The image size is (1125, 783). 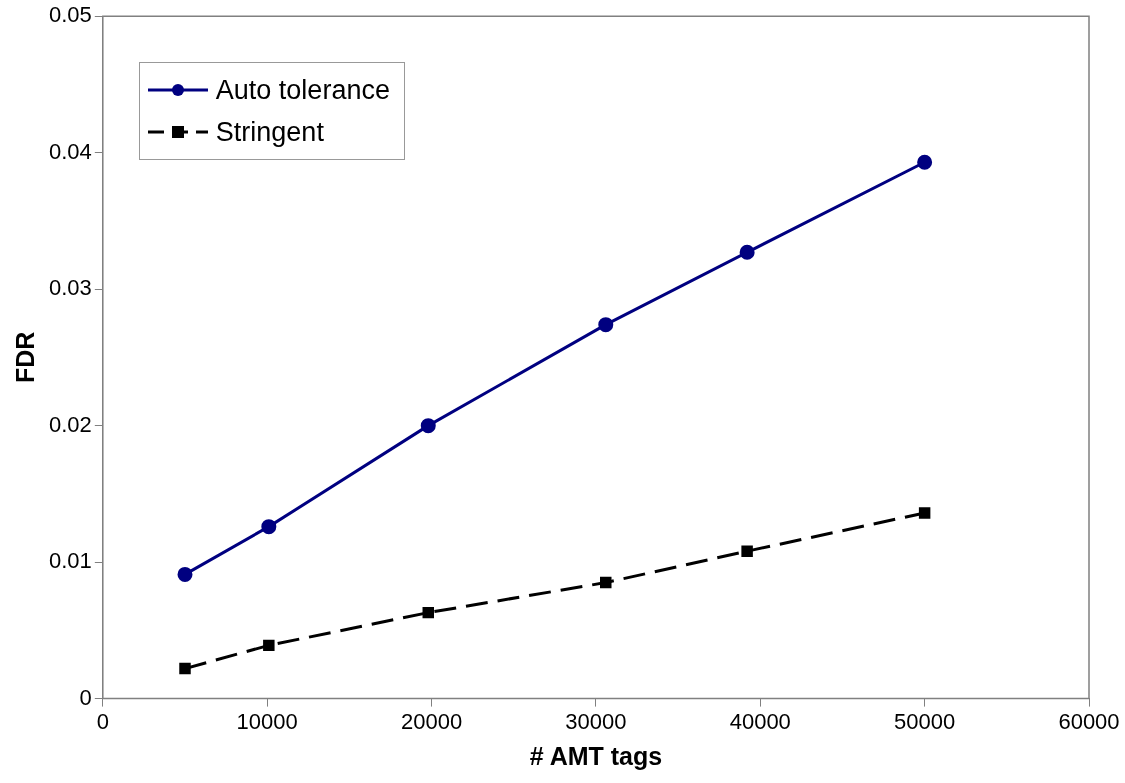 I want to click on y-tick-label: 0.02, so click(x=70, y=424).